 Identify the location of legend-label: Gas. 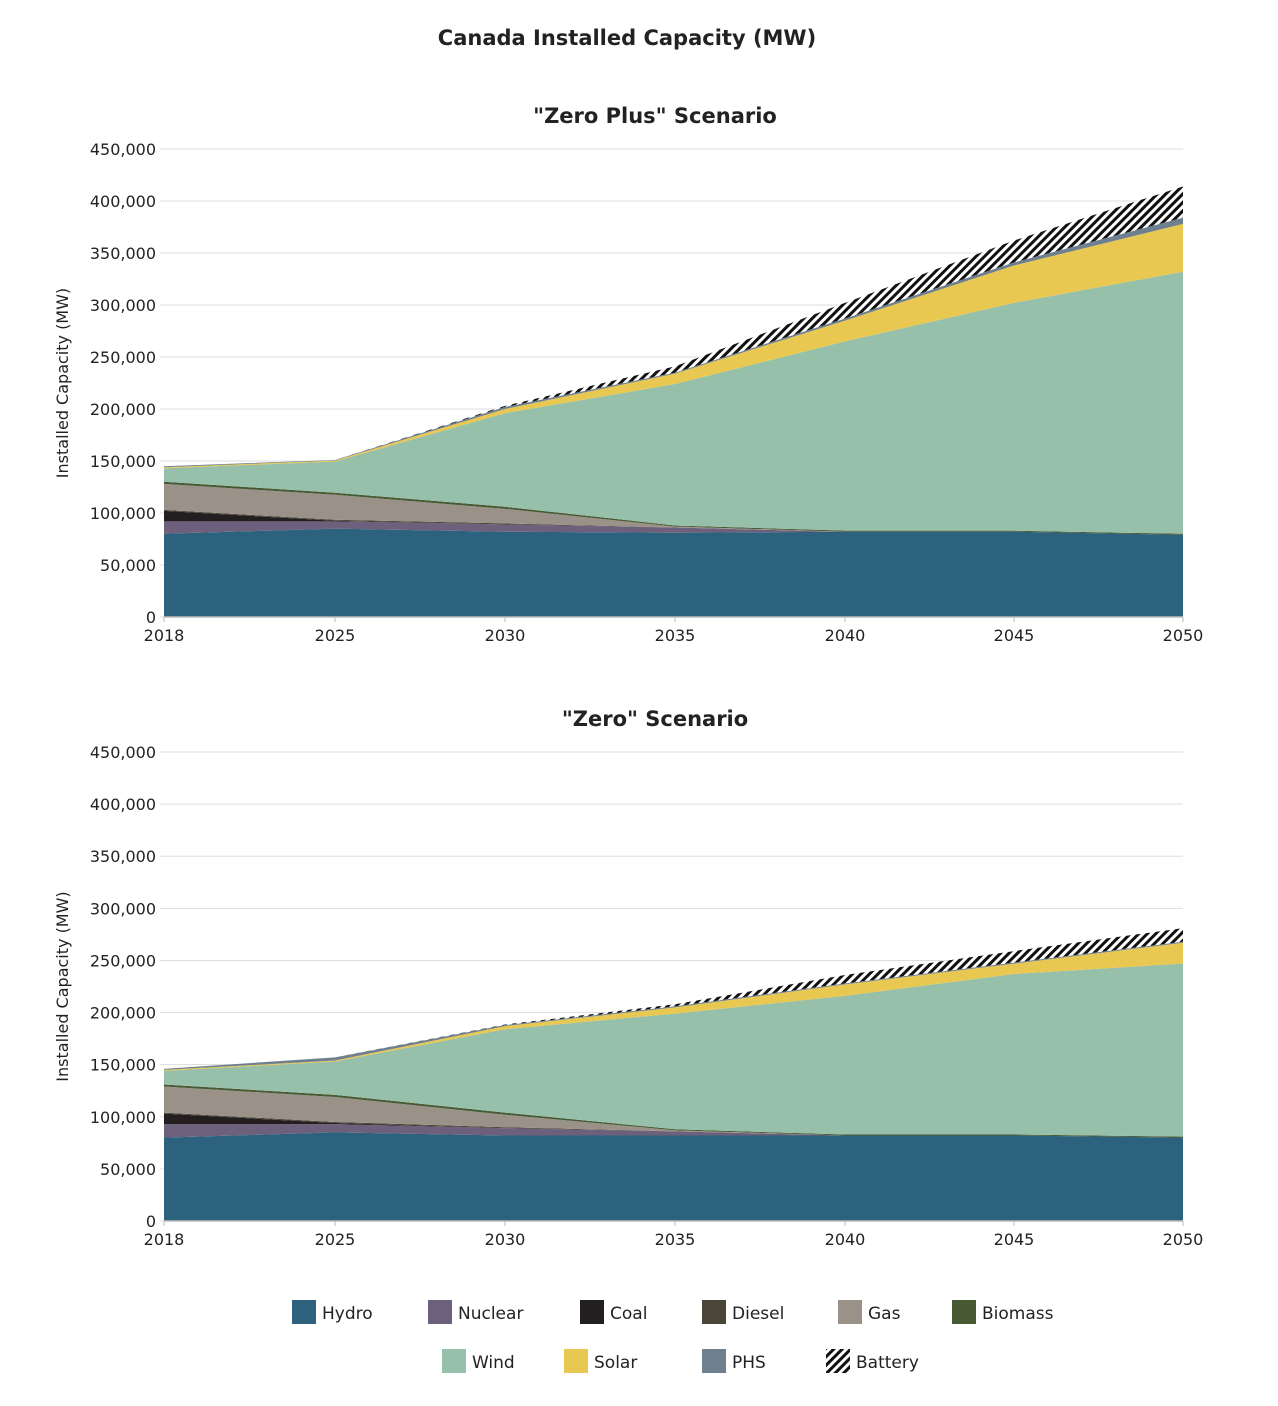
(884, 1314).